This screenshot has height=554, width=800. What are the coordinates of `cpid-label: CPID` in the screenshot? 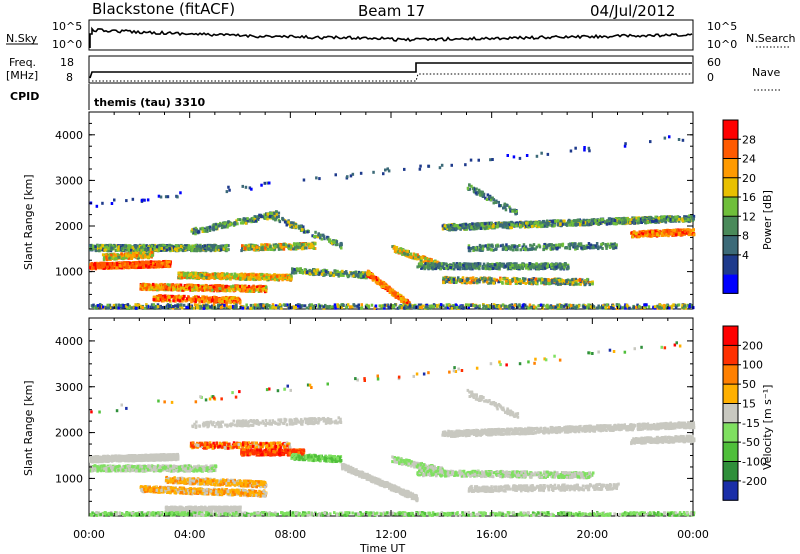 It's located at (24, 96).